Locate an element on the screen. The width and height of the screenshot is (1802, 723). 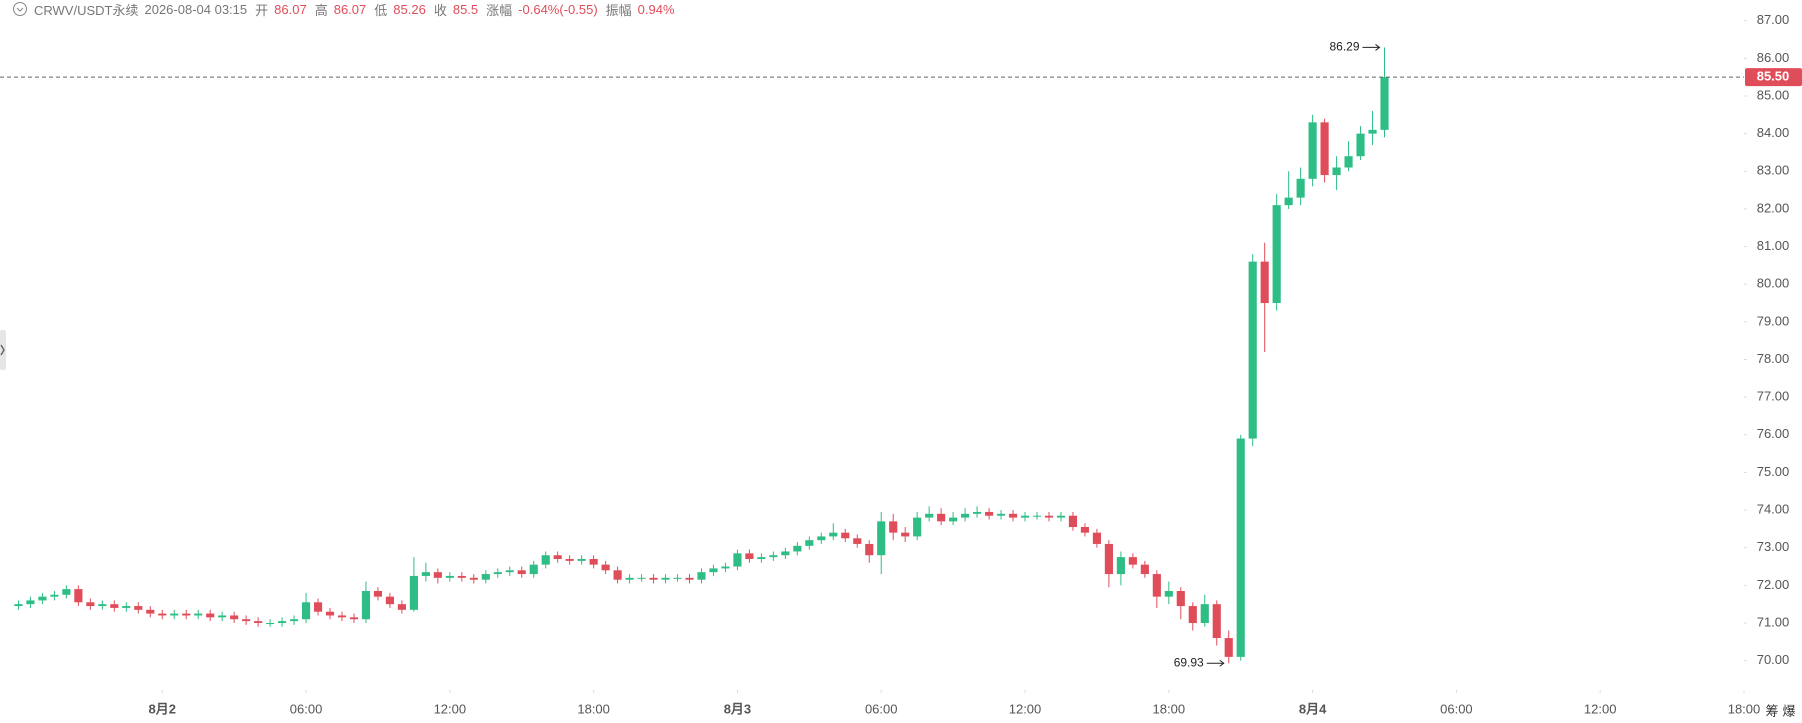
toolbar-button: 筹 is located at coordinates (1771, 710).